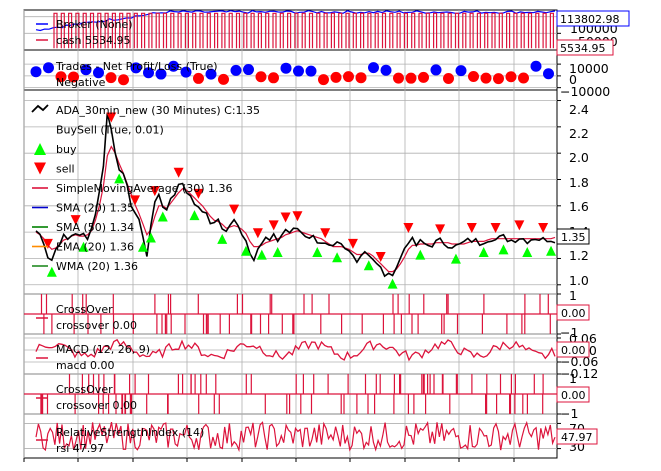 Image resolution: width=661 pixels, height=471 pixels. Describe the element at coordinates (144, 188) in the screenshot. I see `price-legend-label-4: SimpleMovingAverage (30) 1.36` at that location.